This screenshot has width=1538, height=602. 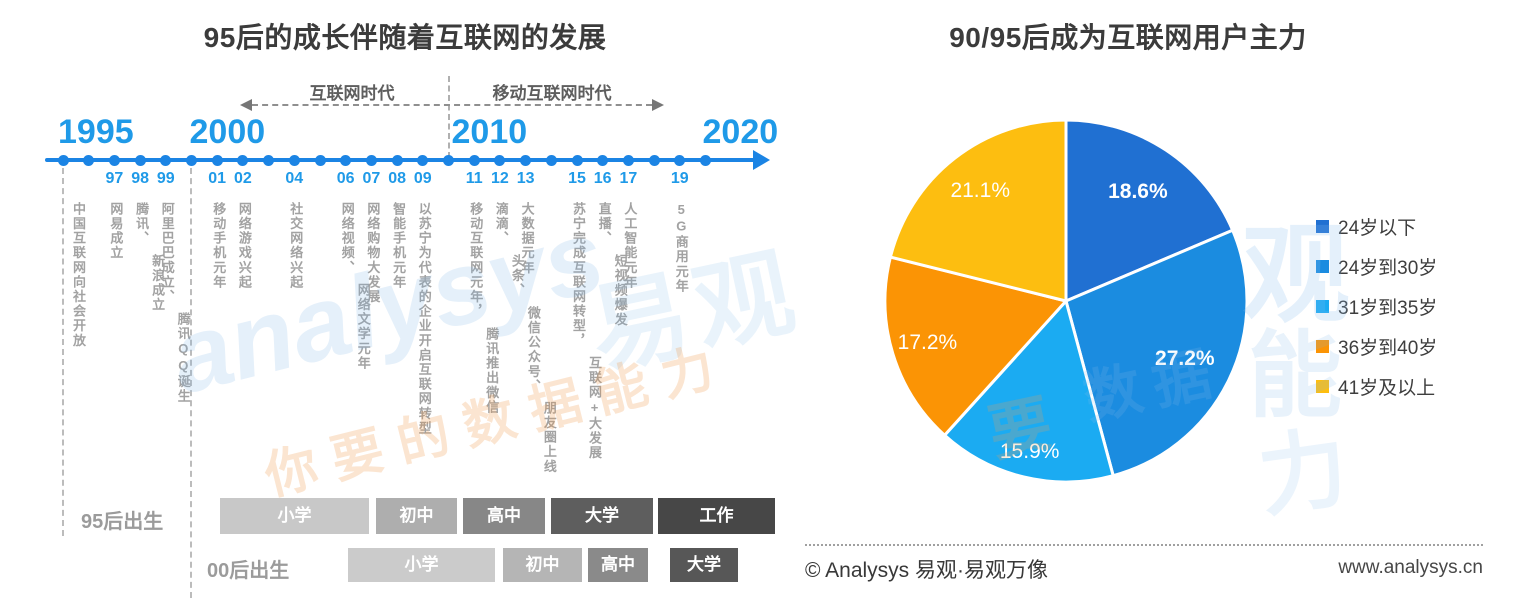 I want to click on era-arrow-line, so click(x=452, y=105).